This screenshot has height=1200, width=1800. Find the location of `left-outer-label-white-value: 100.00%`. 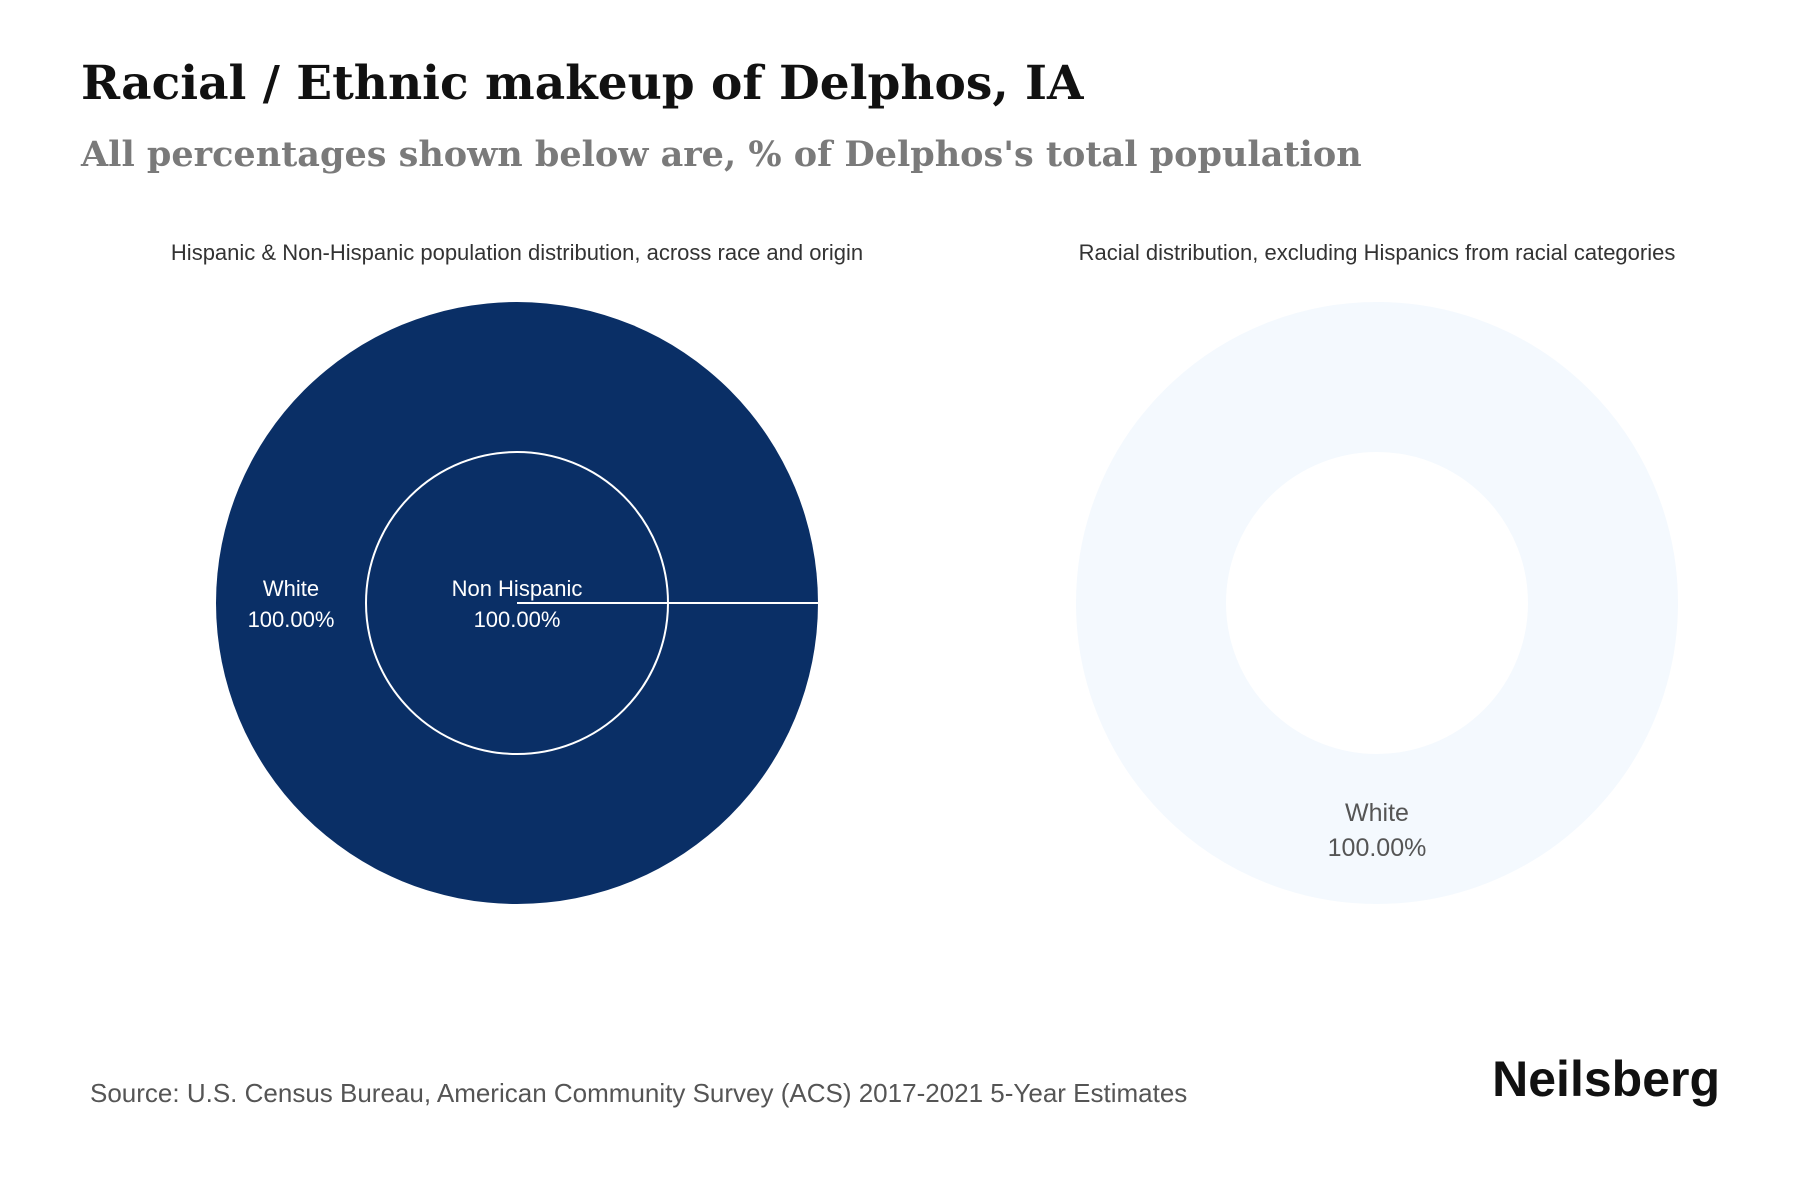

left-outer-label-white-value: 100.00% is located at coordinates (291, 619).